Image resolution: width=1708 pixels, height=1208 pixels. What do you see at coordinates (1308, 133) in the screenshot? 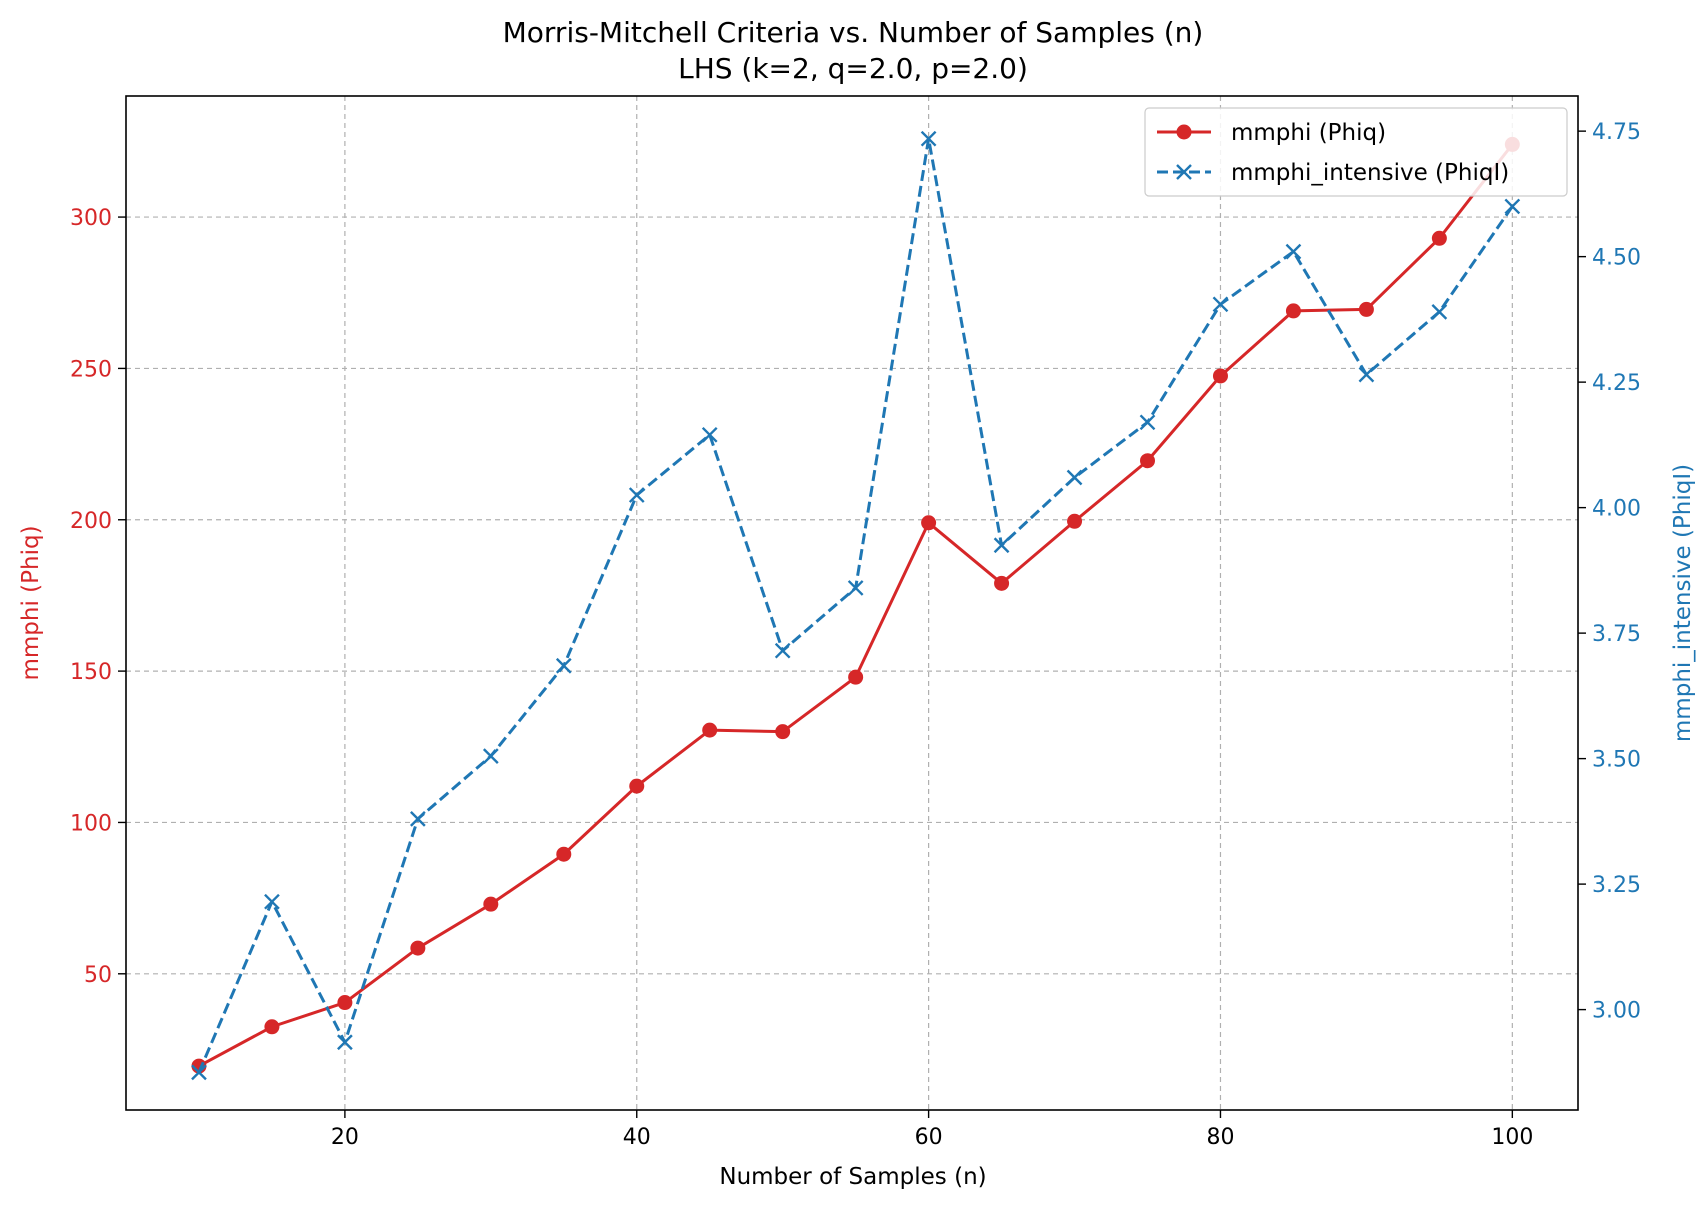
I see `legend-entry-label: mmphi (Phiq)` at bounding box center [1308, 133].